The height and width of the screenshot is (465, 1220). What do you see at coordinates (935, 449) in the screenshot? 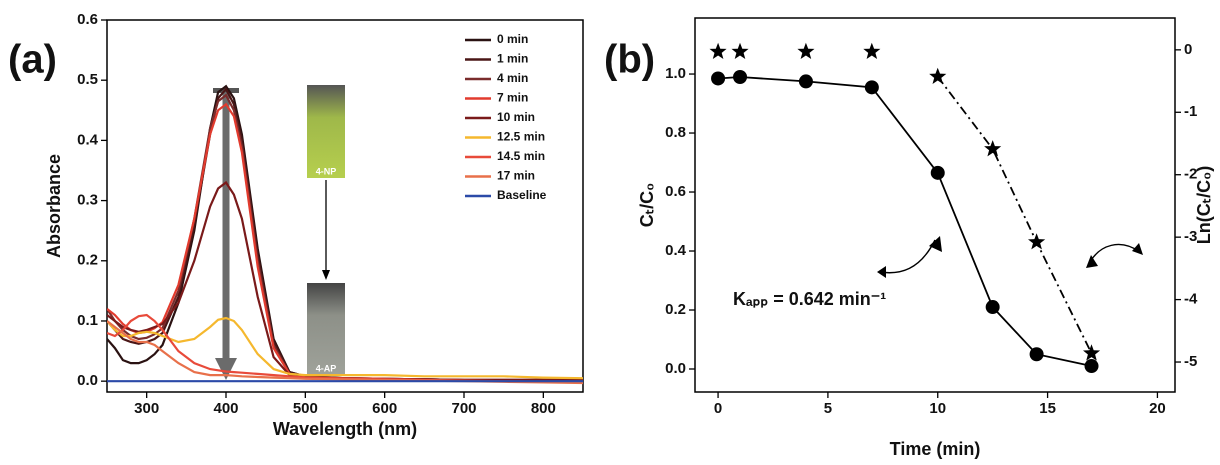
I see `x-axis-title: Time (min)` at bounding box center [935, 449].